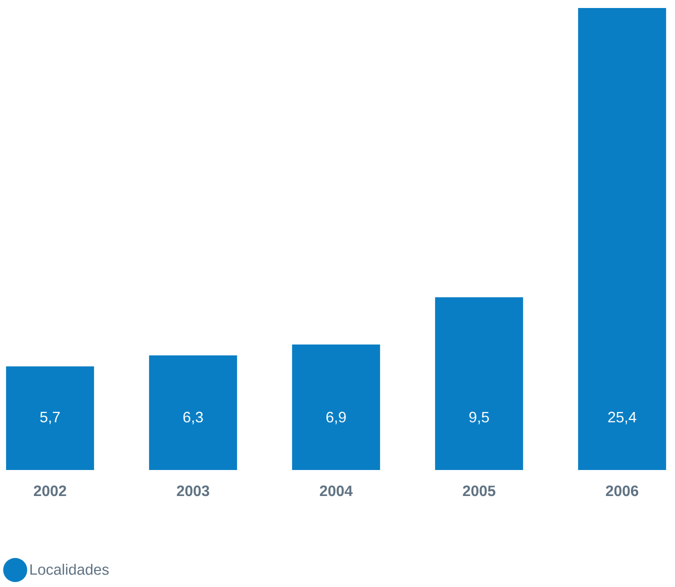  Describe the element at coordinates (622, 418) in the screenshot. I see `data-label: 25,4` at that location.